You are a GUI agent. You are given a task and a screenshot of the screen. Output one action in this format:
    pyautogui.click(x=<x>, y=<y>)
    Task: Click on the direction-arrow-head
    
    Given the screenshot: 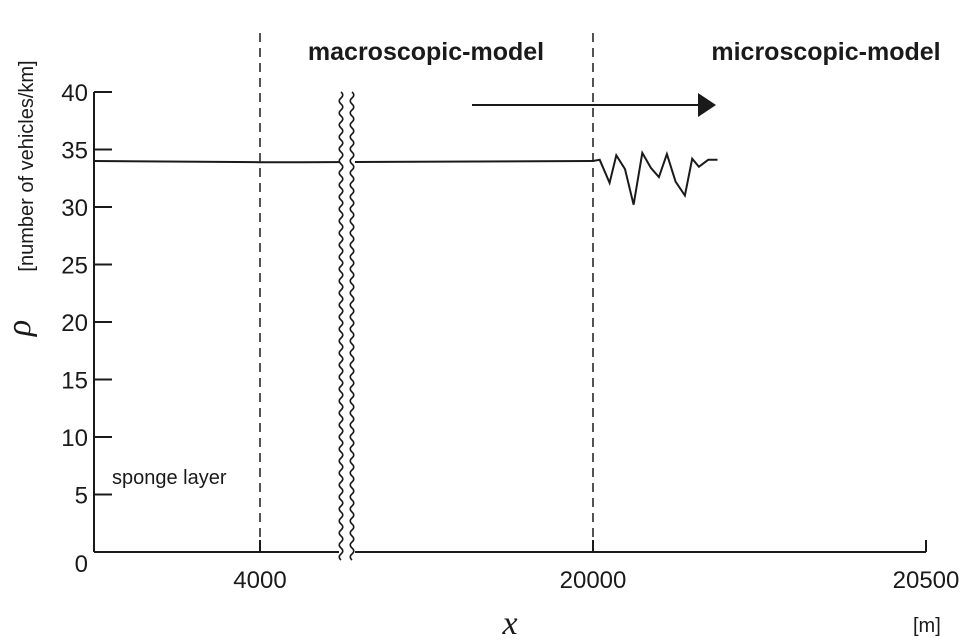 What is the action you would take?
    pyautogui.click(x=707, y=105)
    